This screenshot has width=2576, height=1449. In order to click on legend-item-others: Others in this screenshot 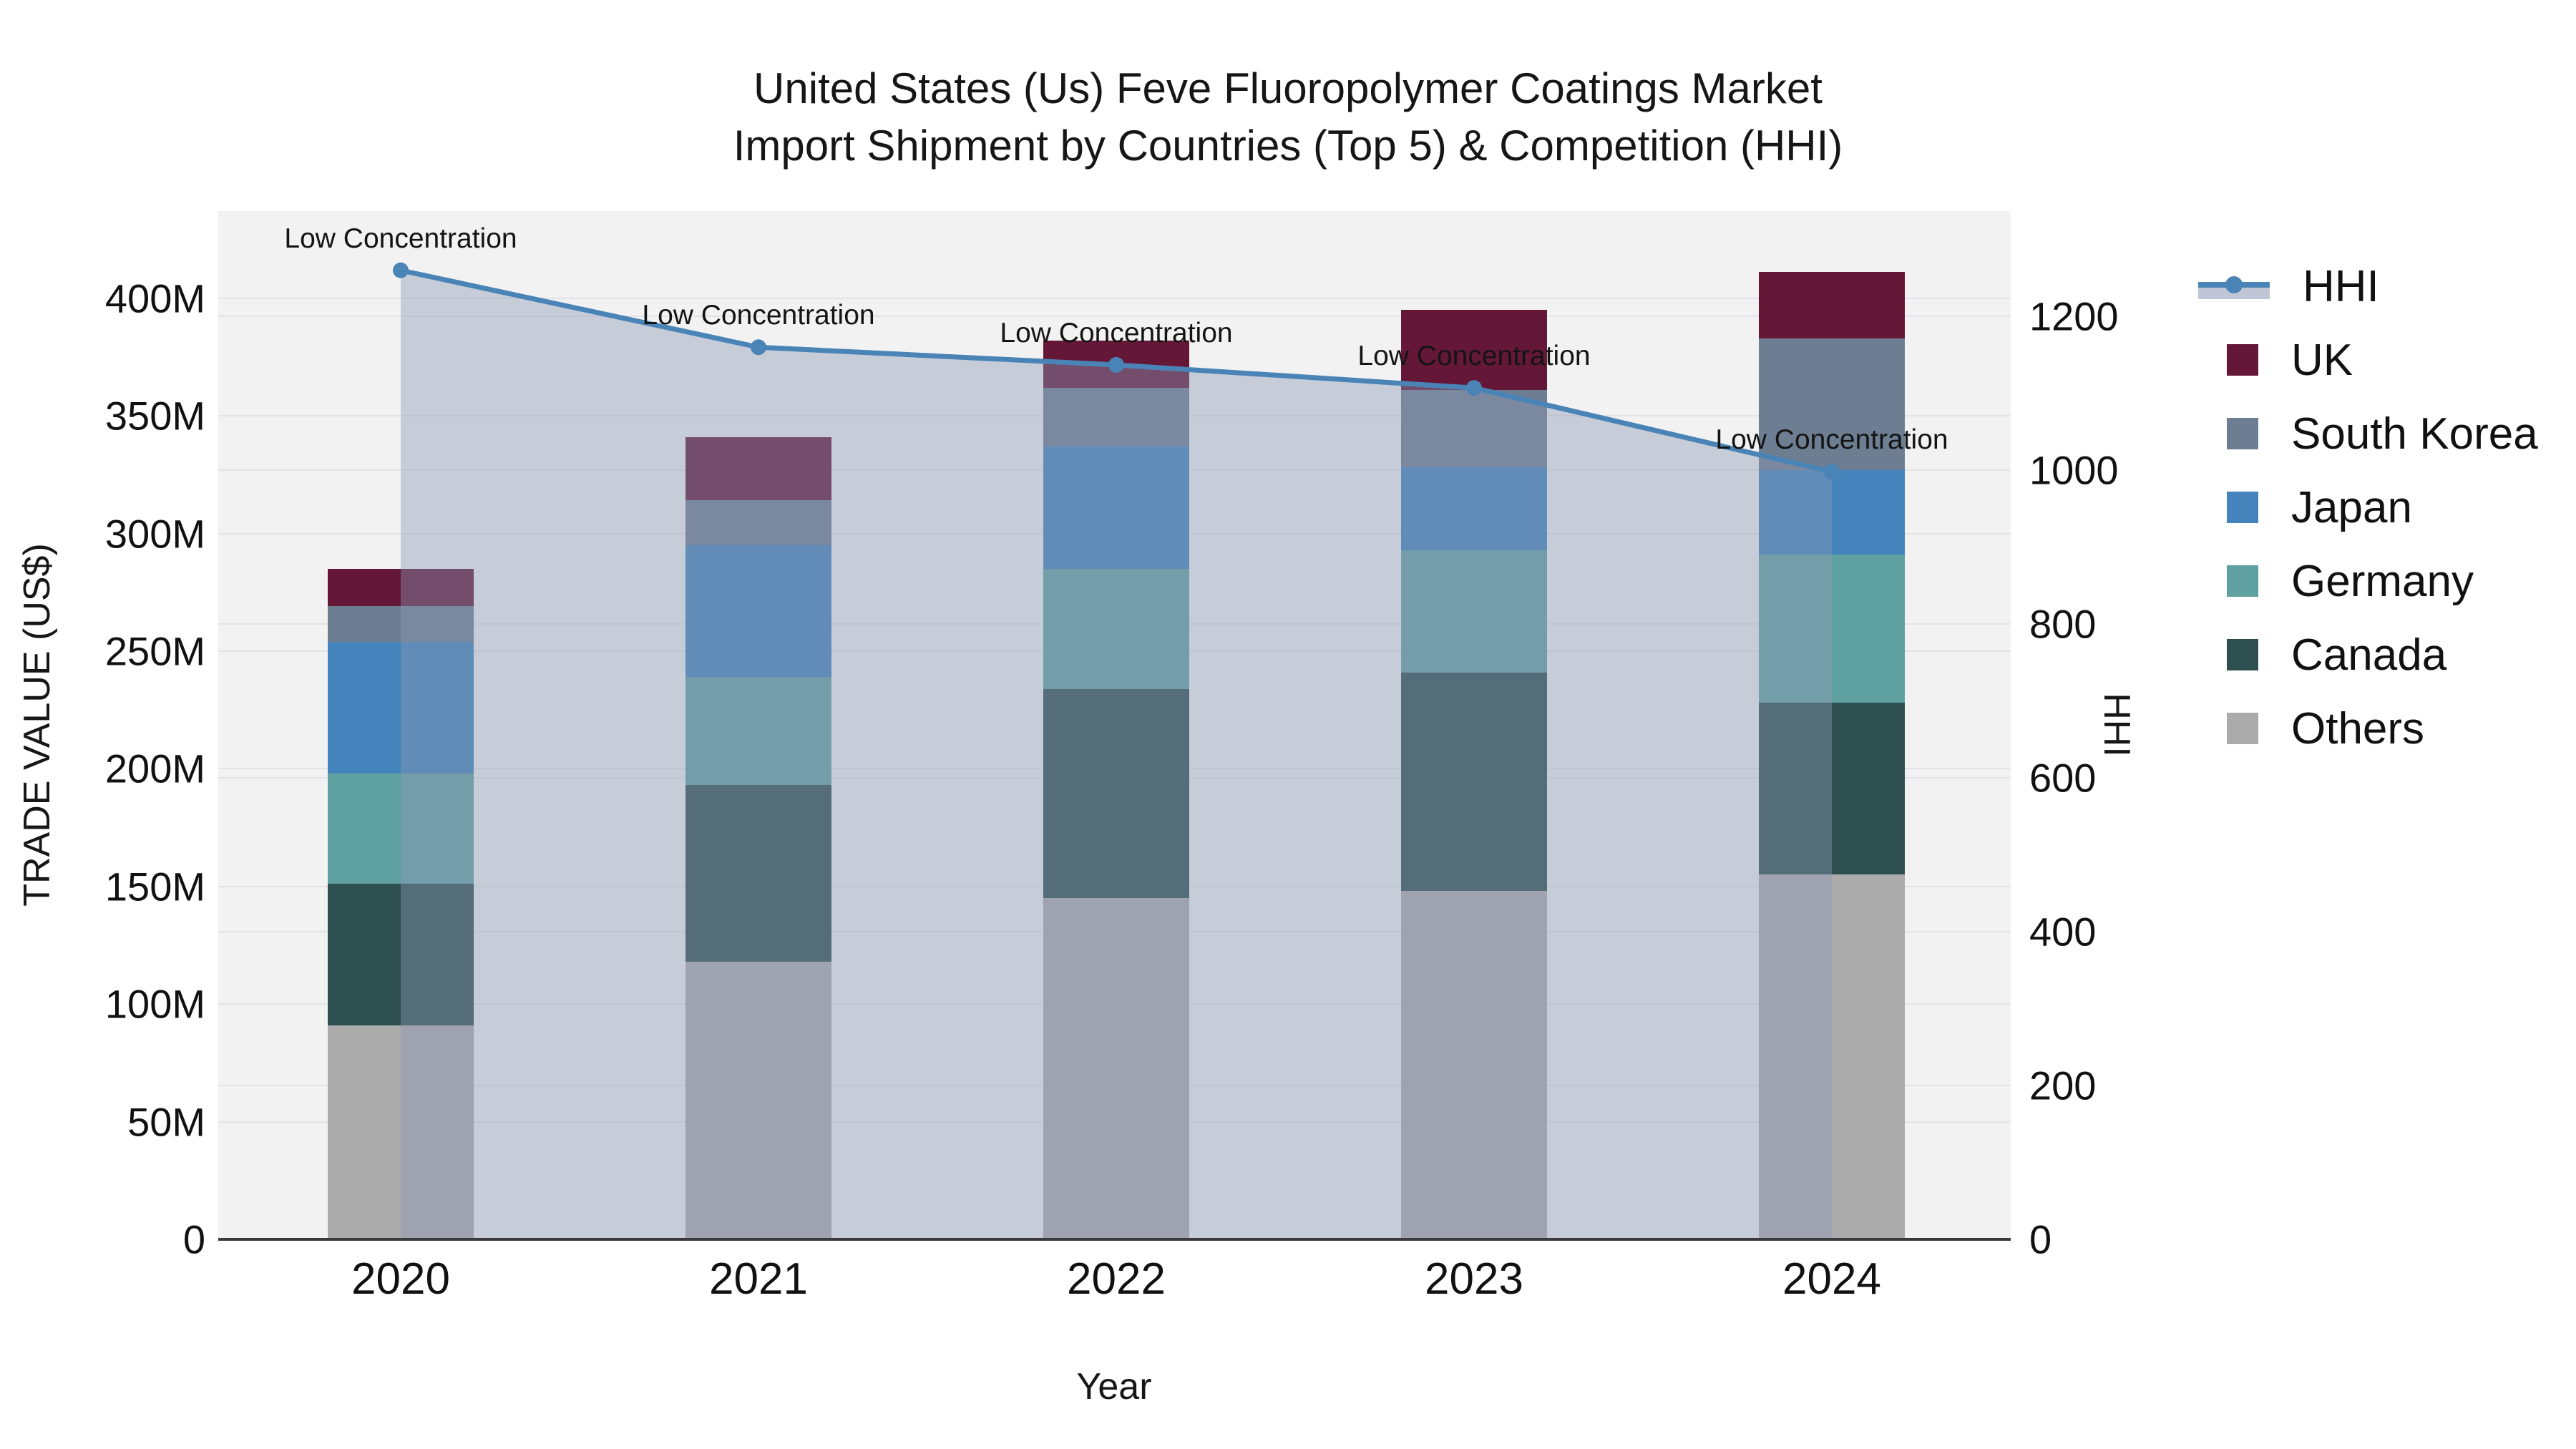, I will do `click(2311, 728)`.